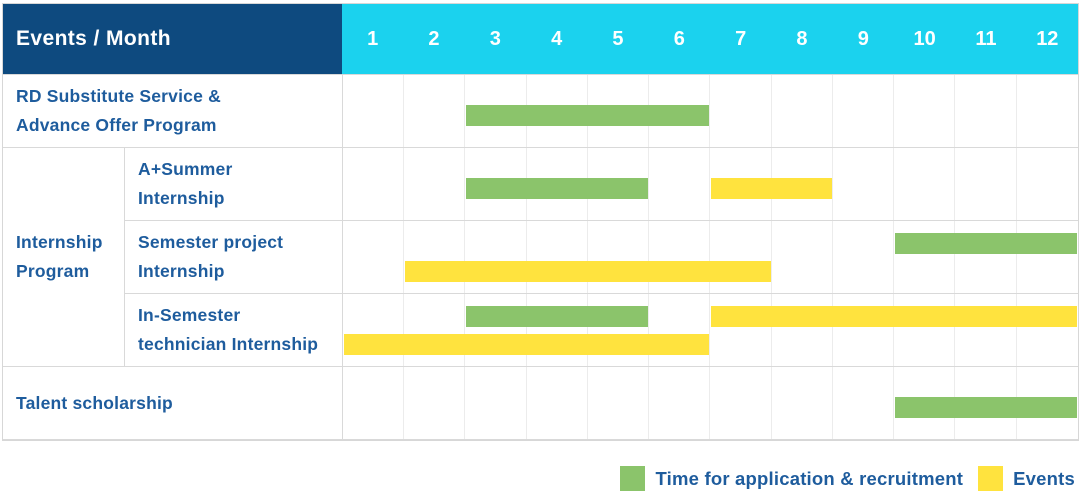 Image resolution: width=1080 pixels, height=494 pixels. I want to click on label-line: In-Semester, so click(189, 315).